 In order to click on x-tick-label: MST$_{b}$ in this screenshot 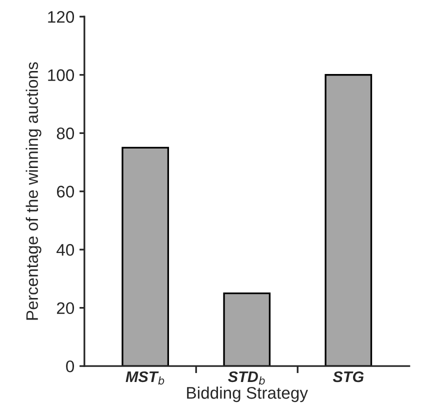, I will do `click(145, 378)`.